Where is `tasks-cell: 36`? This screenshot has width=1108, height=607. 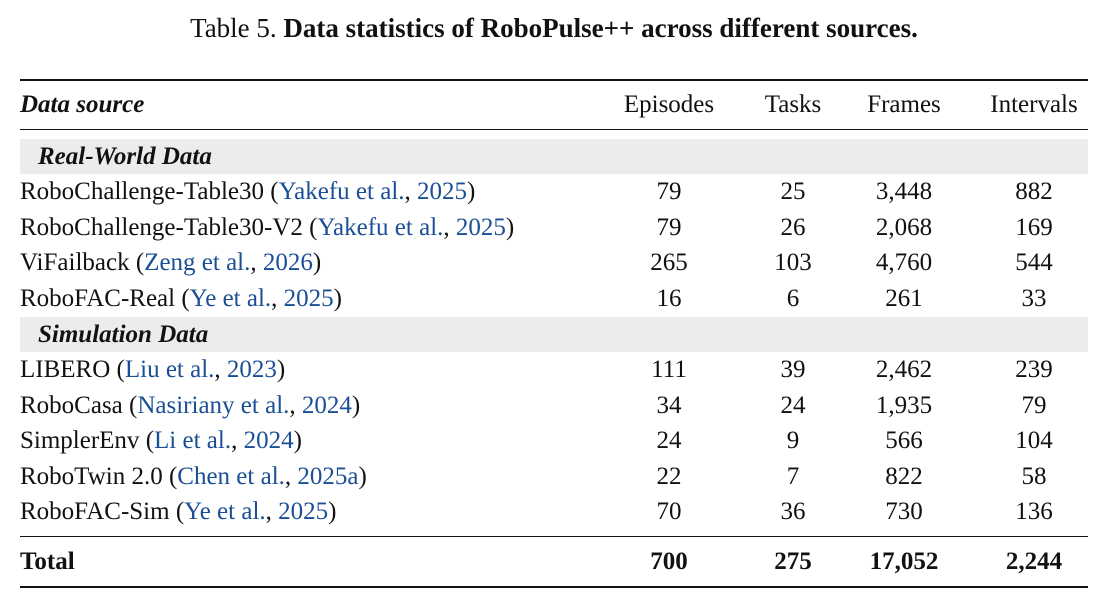 tasks-cell: 36 is located at coordinates (793, 512).